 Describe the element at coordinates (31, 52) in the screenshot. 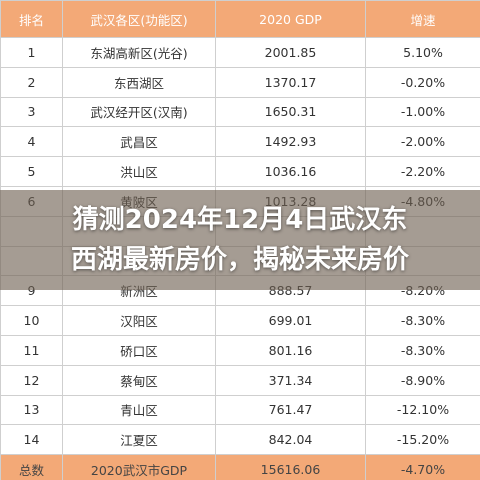

I see `cell: 1` at that location.